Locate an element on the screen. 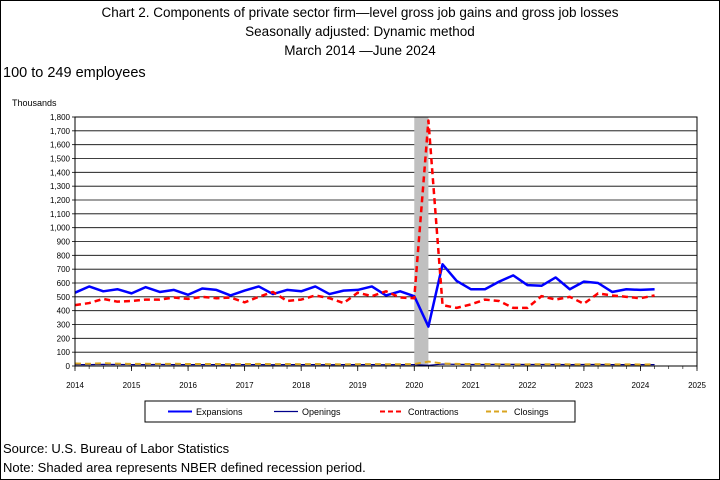 Image resolution: width=720 pixels, height=480 pixels. legend-box is located at coordinates (360, 411).